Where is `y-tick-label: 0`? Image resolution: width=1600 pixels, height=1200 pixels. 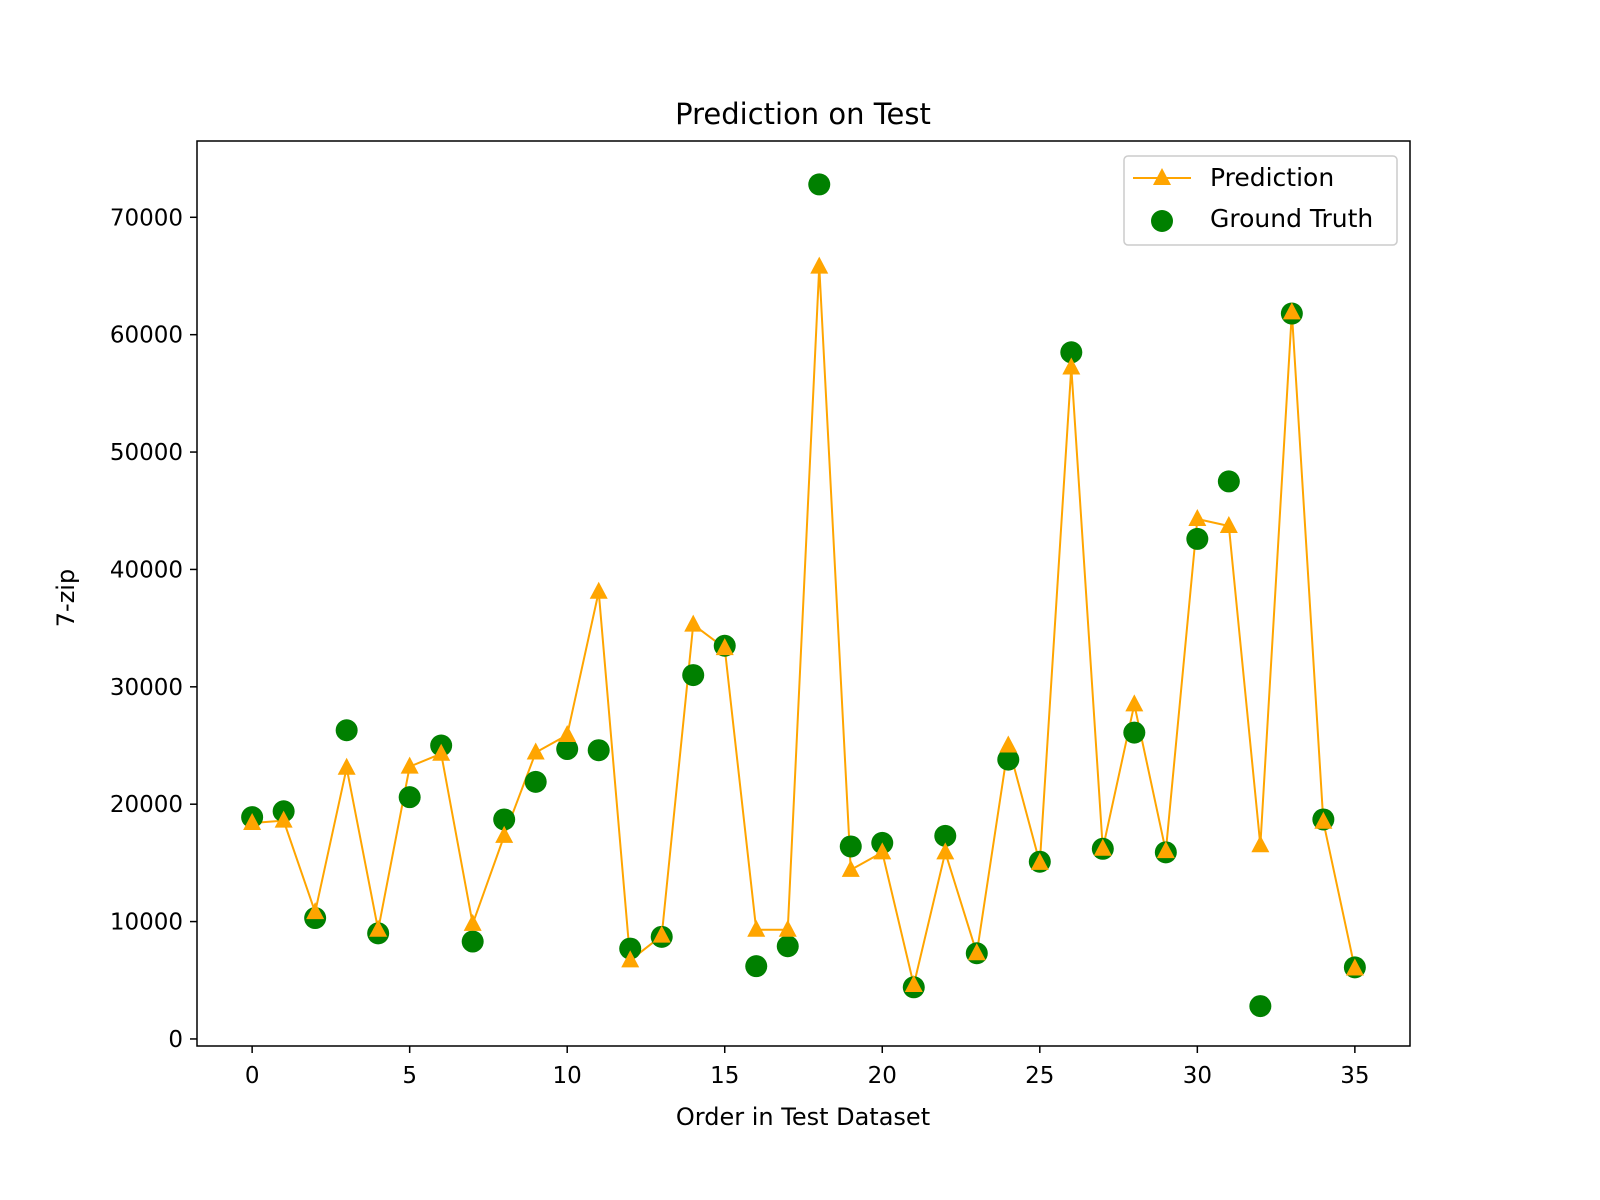
y-tick-label: 0 is located at coordinates (175, 1040).